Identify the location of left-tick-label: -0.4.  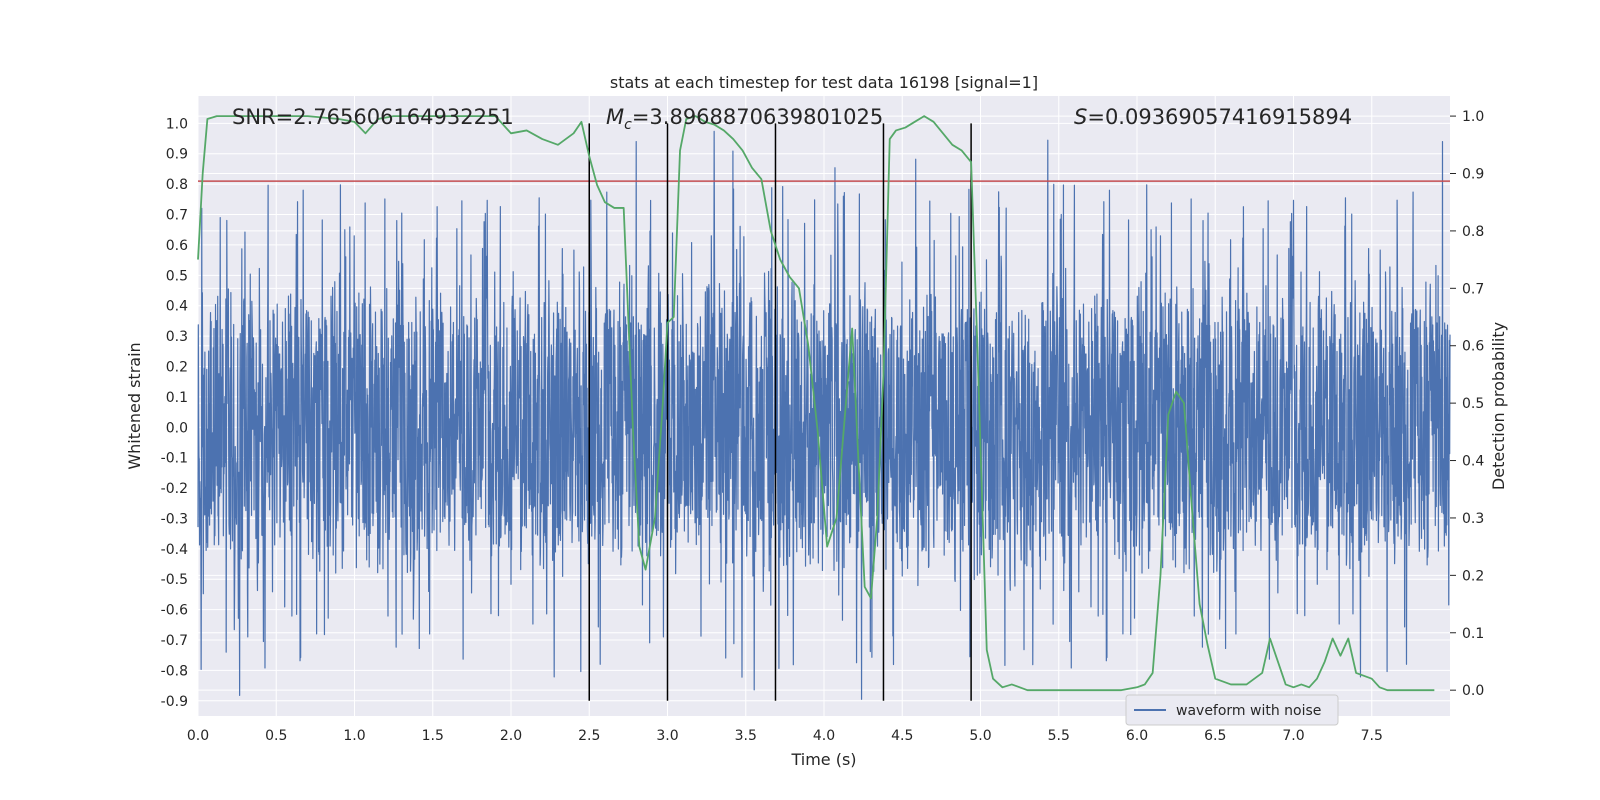
(174, 550).